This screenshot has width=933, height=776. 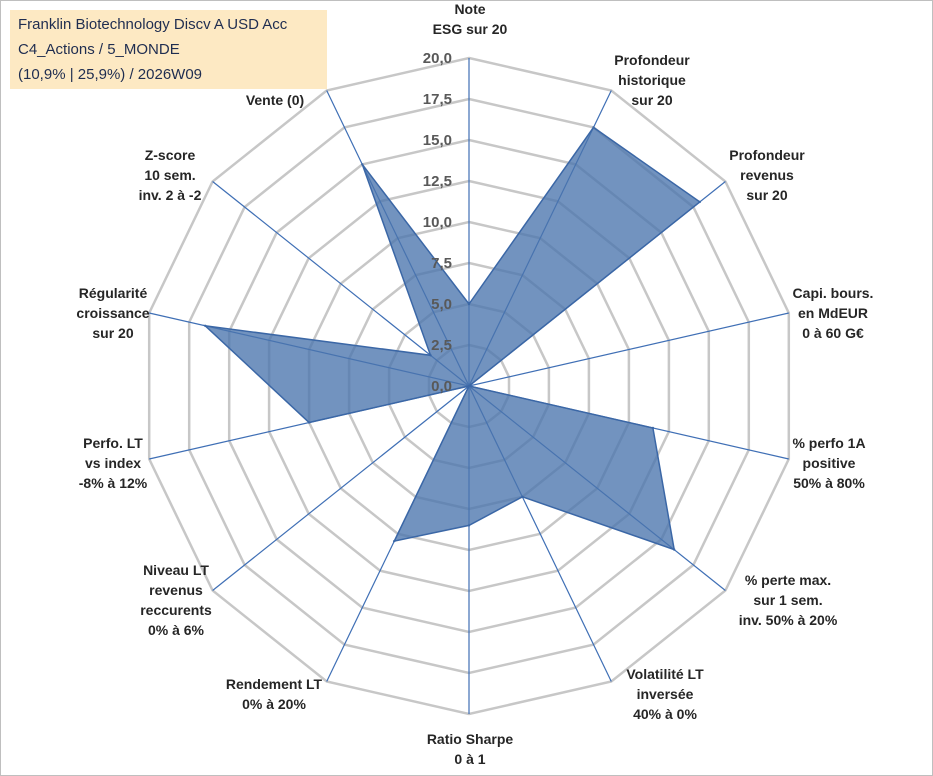 I want to click on axis-label-line: en MdEUR, so click(x=833, y=313).